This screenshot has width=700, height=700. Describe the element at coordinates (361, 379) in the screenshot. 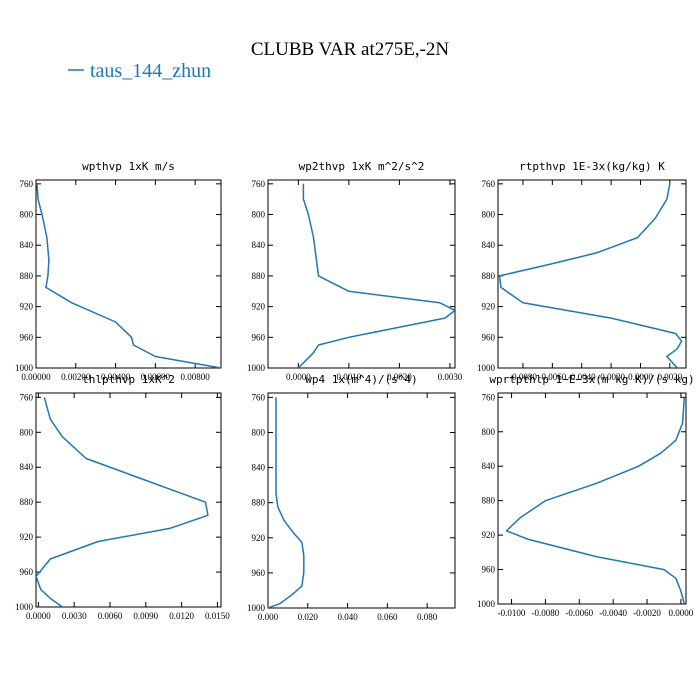

I see `panel-title: wp4 1x(m^4)/(s^4)` at that location.